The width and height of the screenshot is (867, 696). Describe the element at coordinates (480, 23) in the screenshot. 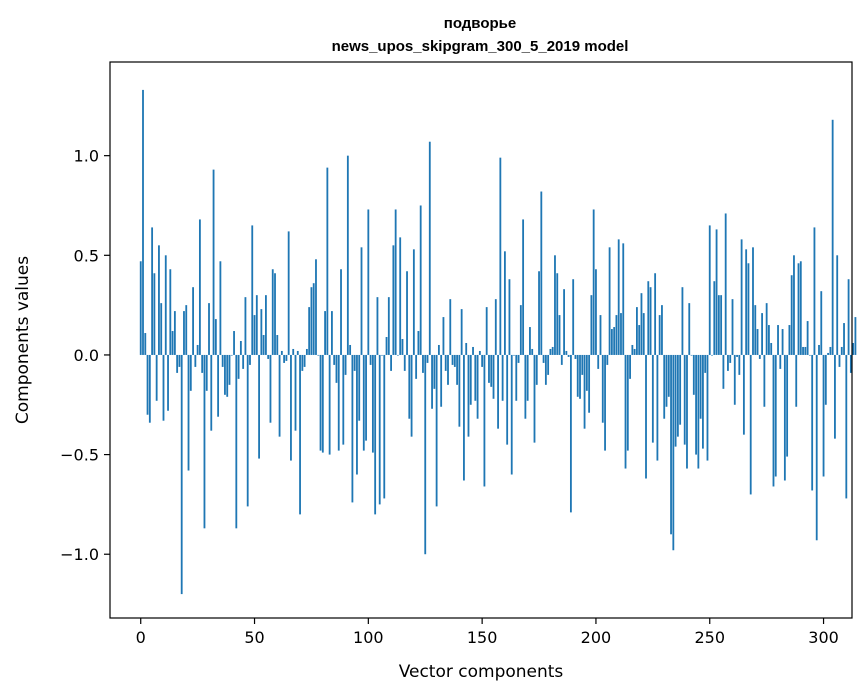

I see `chart-title: подворье` at that location.